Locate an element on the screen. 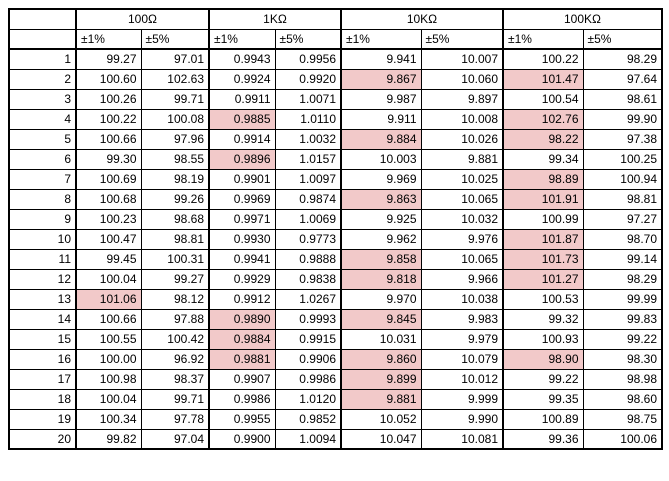 The height and width of the screenshot is (481, 669). row-number: 10 is located at coordinates (42, 239).